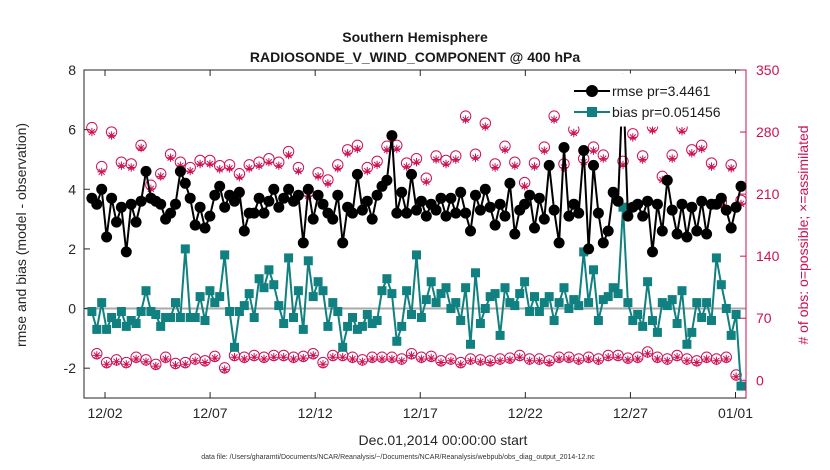 Image resolution: width=830 pixels, height=470 pixels. I want to click on x-axis-label: Dec.01,2014 00:00:00 start, so click(443, 440).